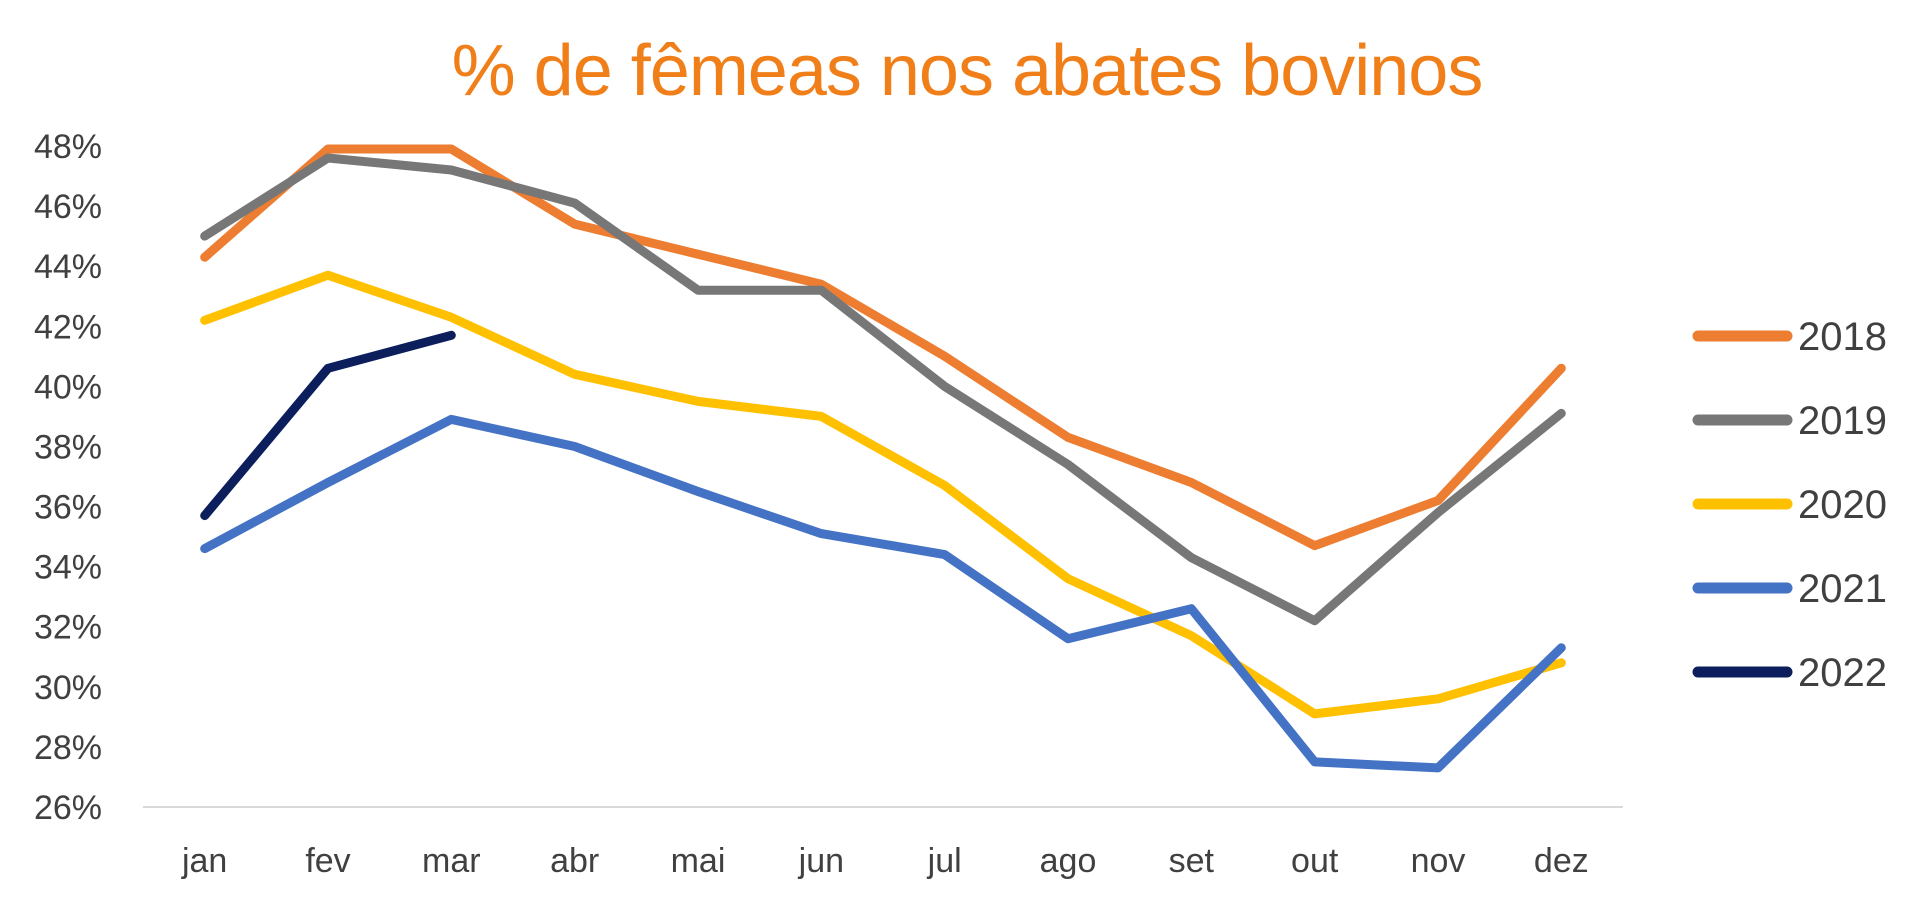 The width and height of the screenshot is (1914, 905). I want to click on x-tick-label: jun, so click(821, 861).